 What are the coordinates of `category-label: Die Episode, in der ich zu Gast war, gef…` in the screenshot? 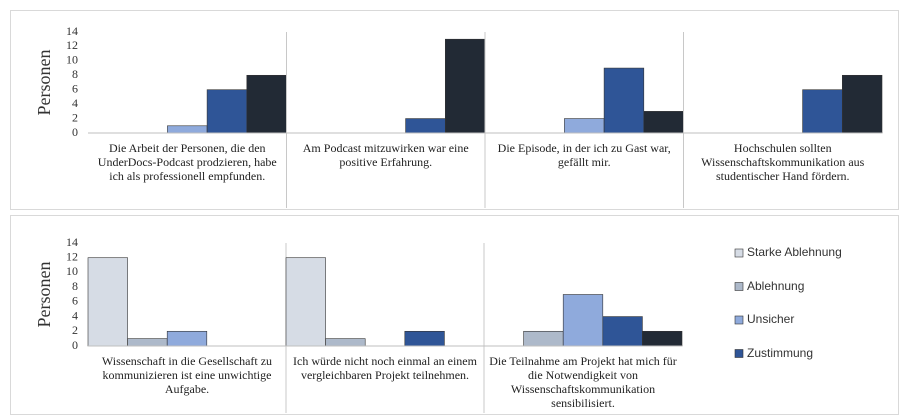 It's located at (584, 155).